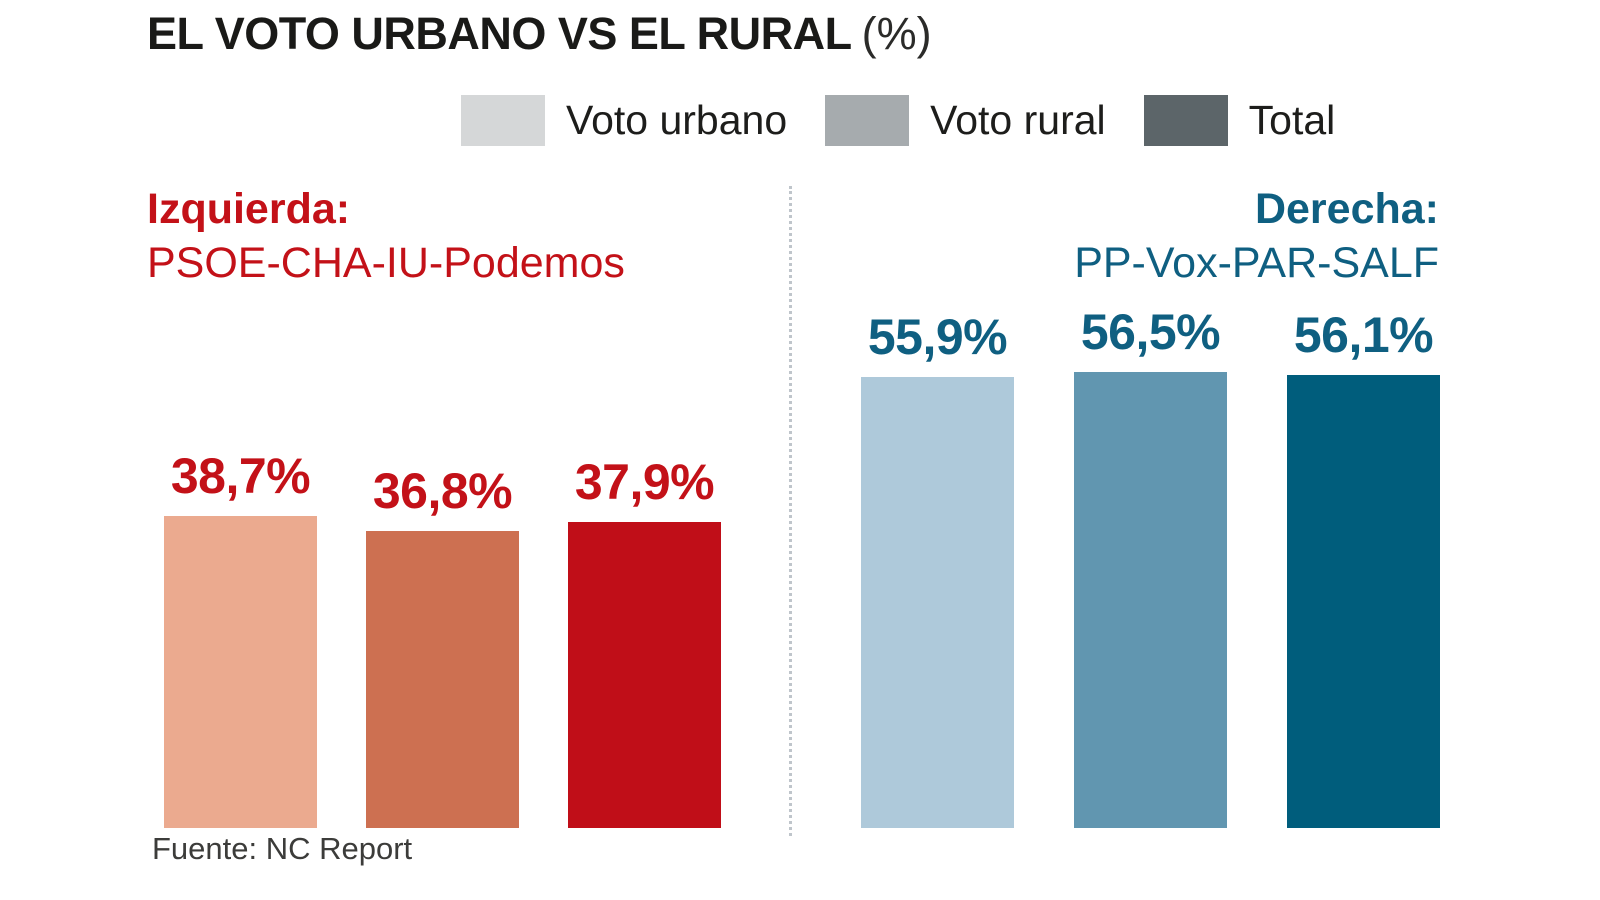 Image resolution: width=1600 pixels, height=900 pixels. I want to click on legend-swatch-voto-urbano, so click(503, 120).